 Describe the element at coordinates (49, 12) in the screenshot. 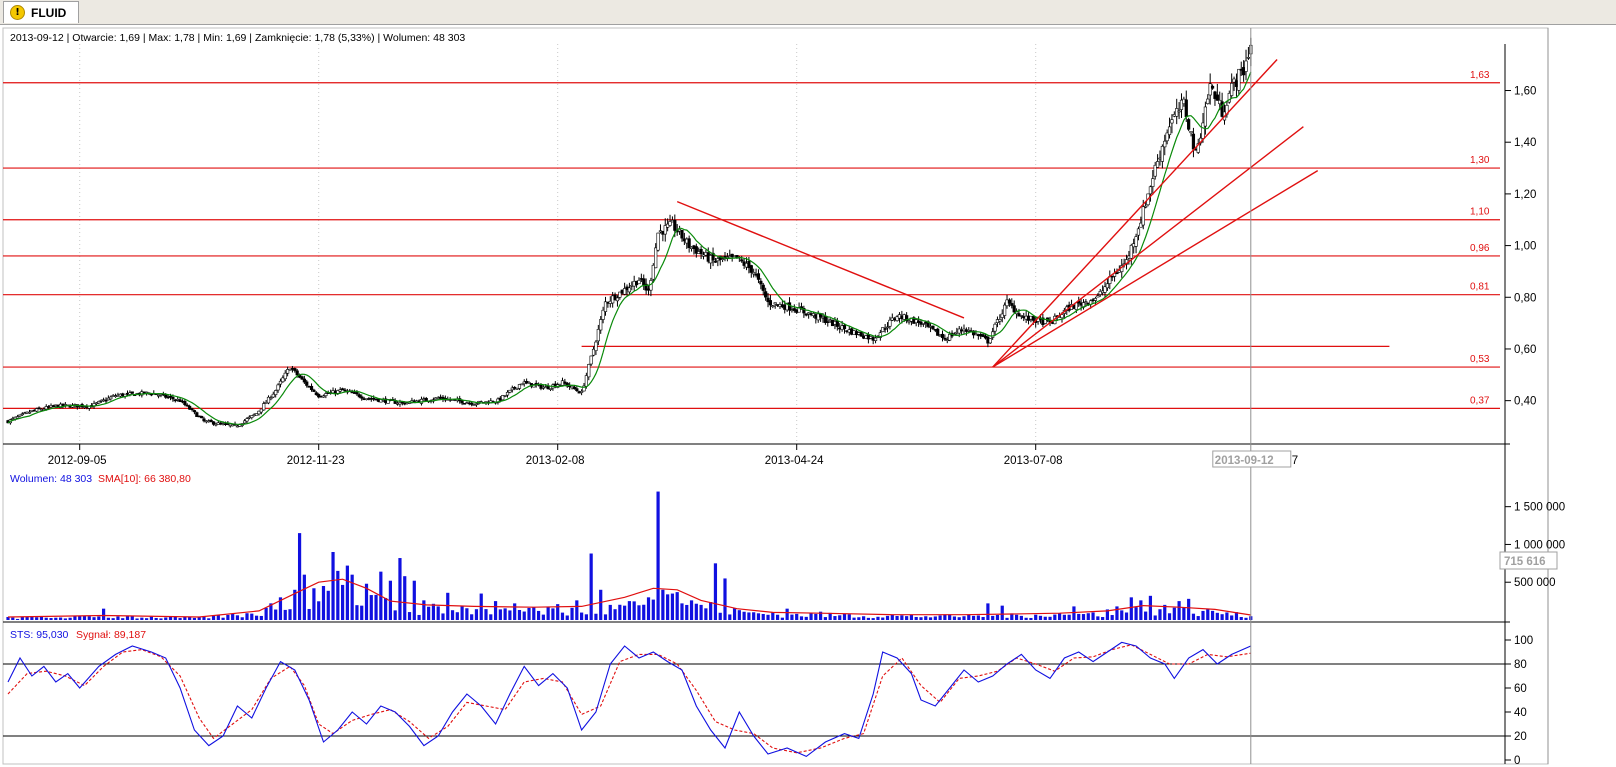

I see `tab-label: FLUID` at that location.